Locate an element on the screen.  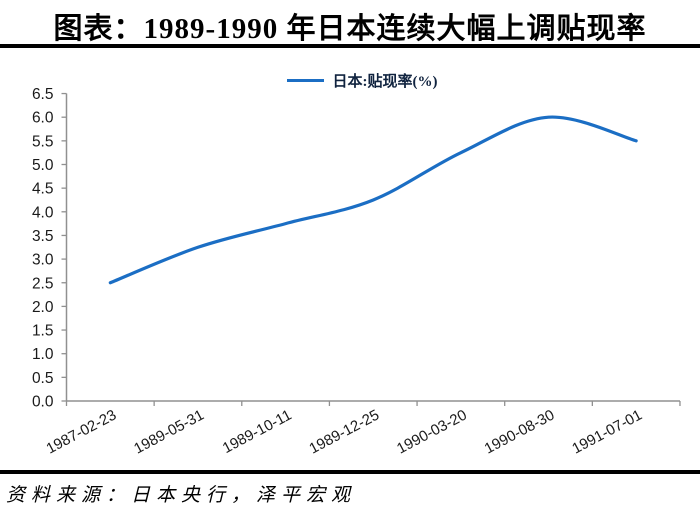
x-tick-label: 1990-03-20 is located at coordinates (432, 432).